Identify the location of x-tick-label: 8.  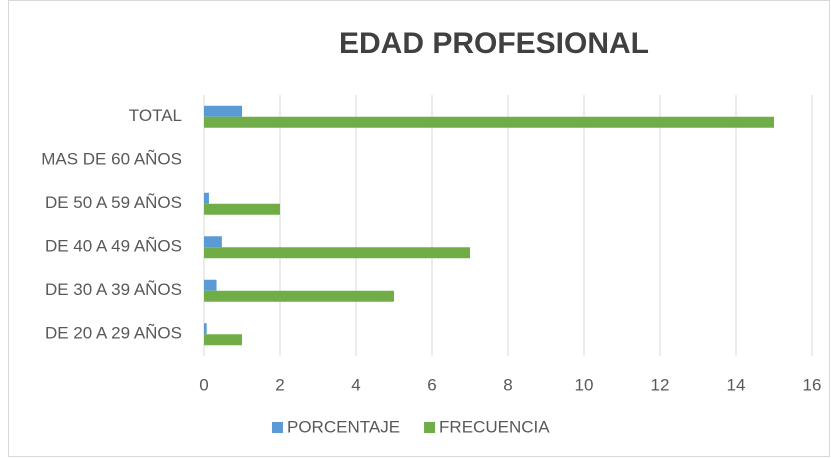
(507, 384).